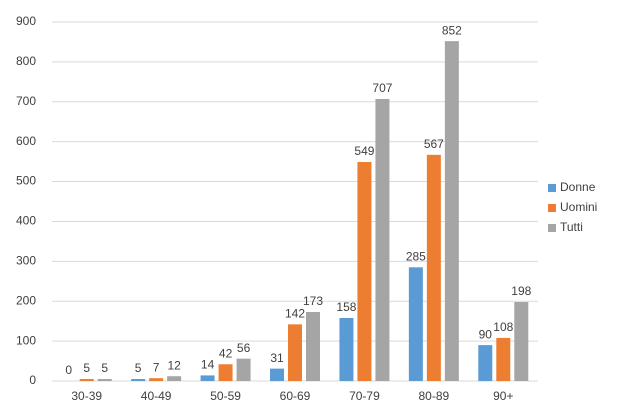 Image resolution: width=624 pixels, height=417 pixels. Describe the element at coordinates (26, 261) in the screenshot. I see `y-tick-label: 300` at that location.